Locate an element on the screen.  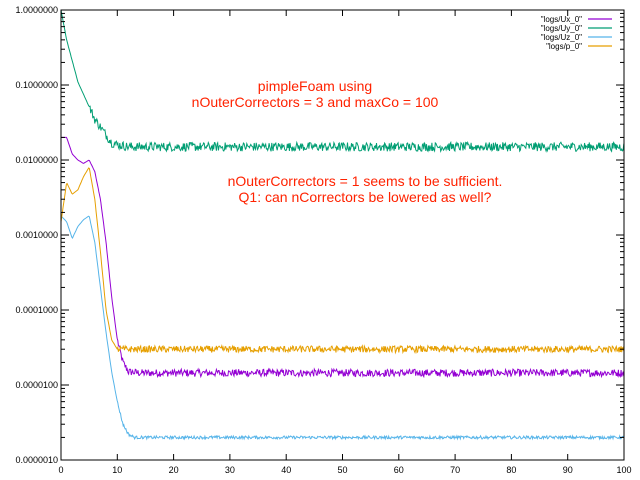
x-tick-label: 40 is located at coordinates (286, 470).